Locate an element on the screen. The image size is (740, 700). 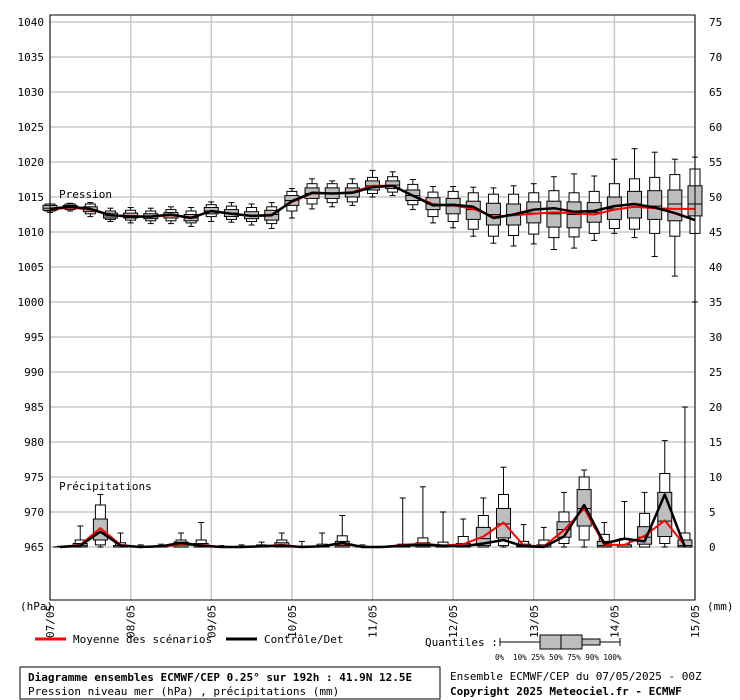
x-tick-label: 11/05 is located at coordinates (373, 621).